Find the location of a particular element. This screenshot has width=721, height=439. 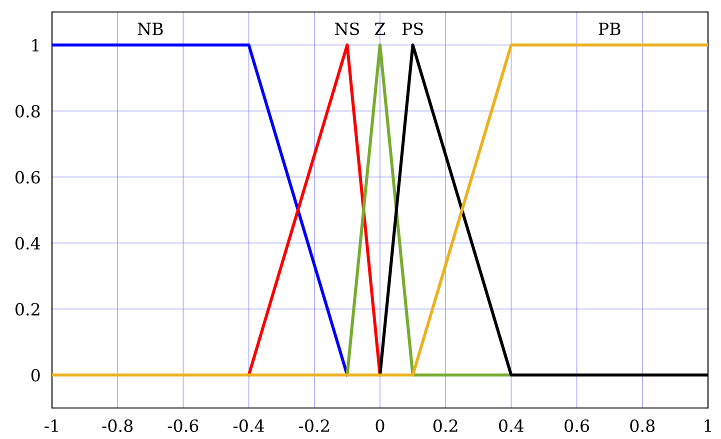

y-tick-label: 1 is located at coordinates (35, 45).